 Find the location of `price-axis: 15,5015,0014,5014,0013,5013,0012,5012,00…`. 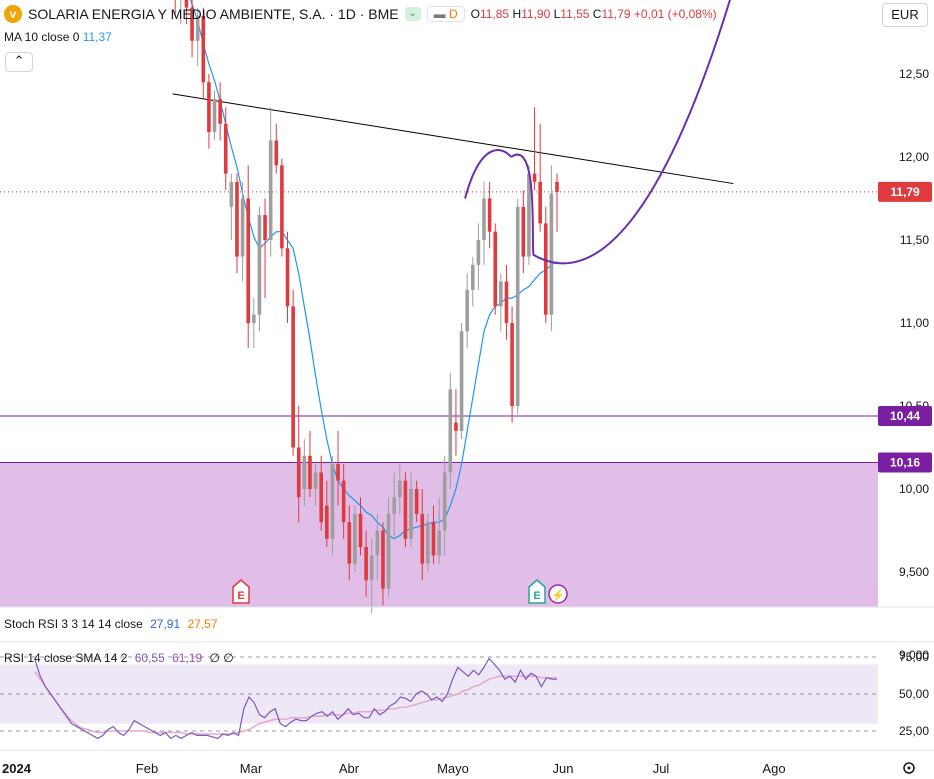

price-axis: 15,5015,0014,5014,0013,5013,0012,5012,00… is located at coordinates (905, 331).